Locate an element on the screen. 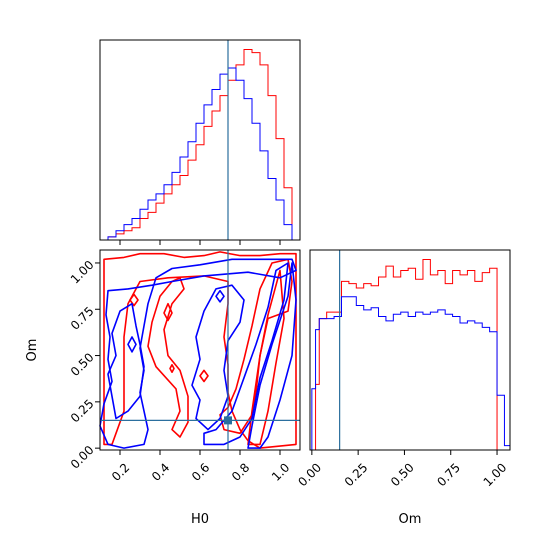 The width and height of the screenshot is (550, 550). x-tick-label: 0.25 is located at coordinates (356, 474).